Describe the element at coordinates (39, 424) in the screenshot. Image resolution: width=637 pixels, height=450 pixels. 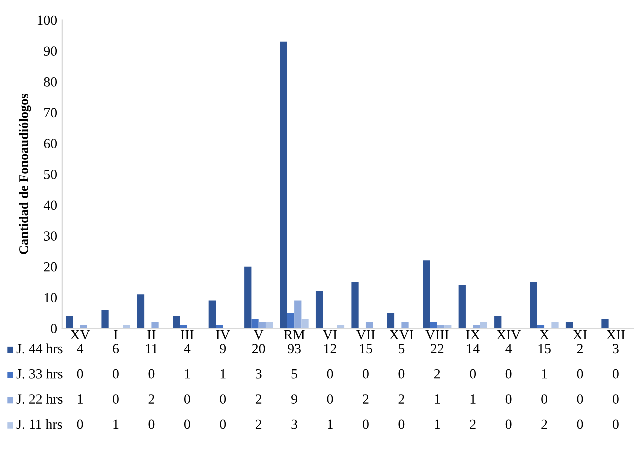
I see `legend-label: J. 11 hrs` at that location.